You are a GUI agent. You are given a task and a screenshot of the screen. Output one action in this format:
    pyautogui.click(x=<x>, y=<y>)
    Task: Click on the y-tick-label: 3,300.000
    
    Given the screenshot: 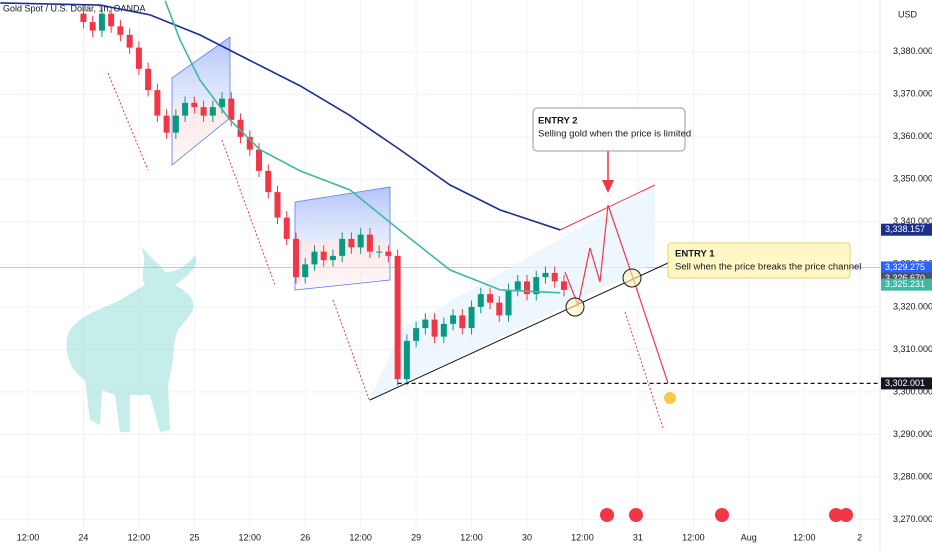 What is the action you would take?
    pyautogui.click(x=912, y=391)
    